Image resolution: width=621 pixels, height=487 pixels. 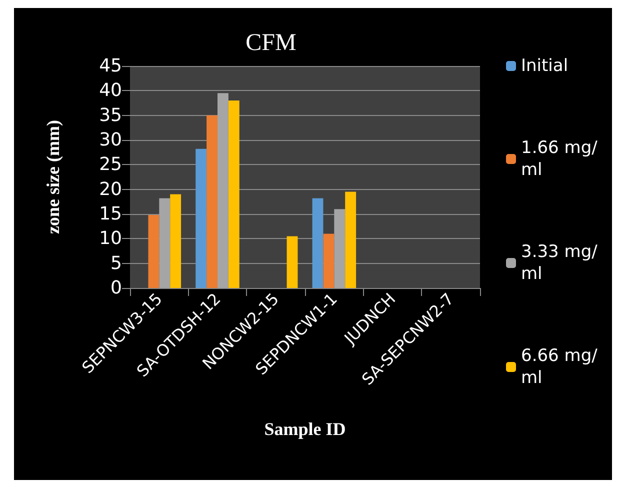 I want to click on y-tick-label: 15, so click(x=110, y=214).